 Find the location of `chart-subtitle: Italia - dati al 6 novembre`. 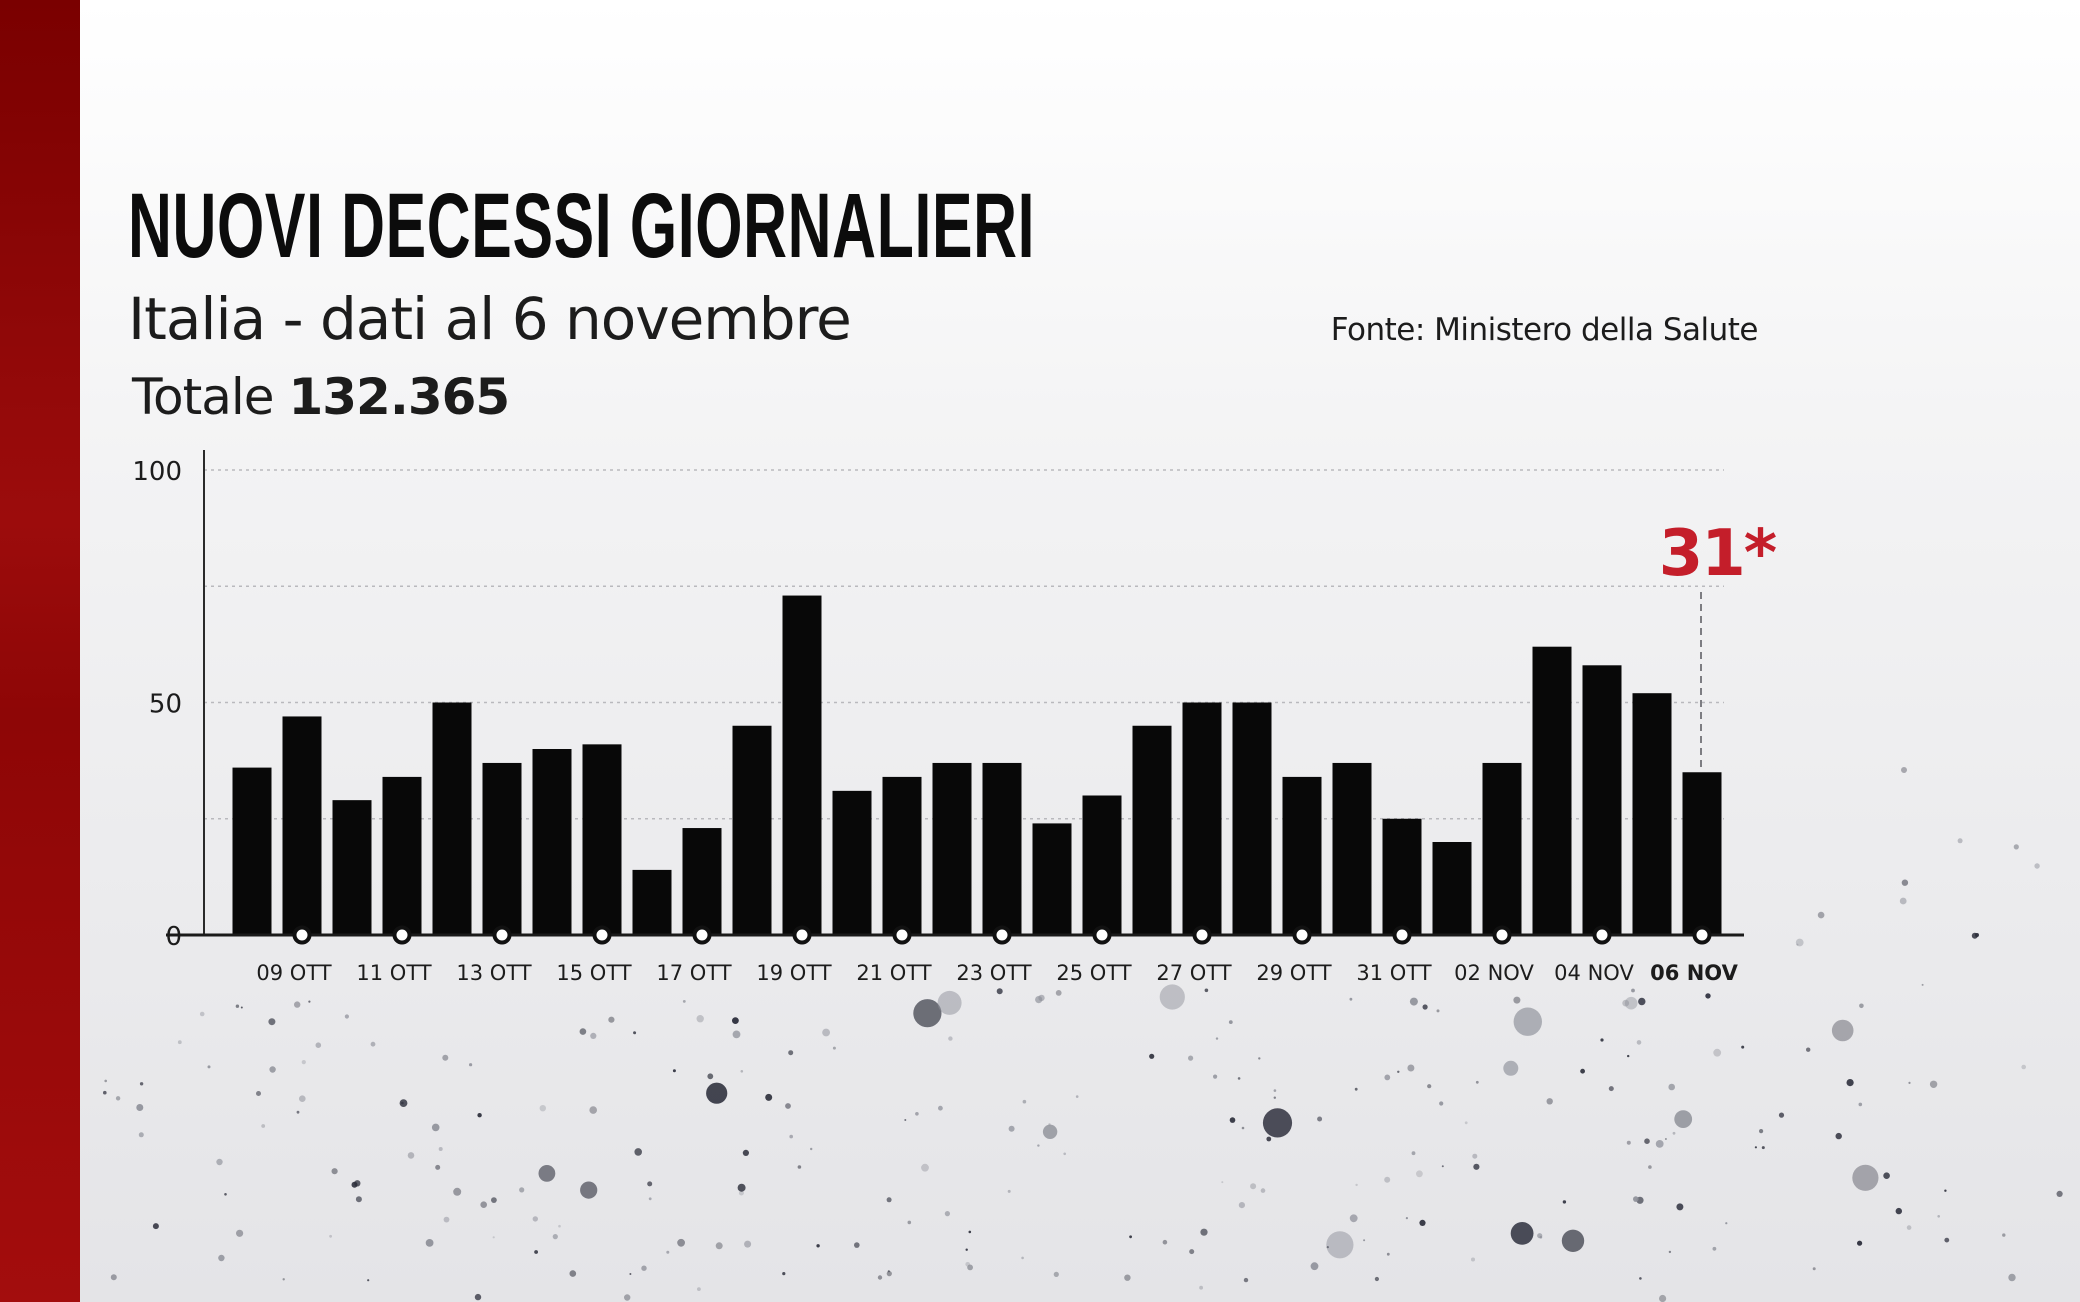

chart-subtitle: Italia - dati al 6 novembre is located at coordinates (490, 319).